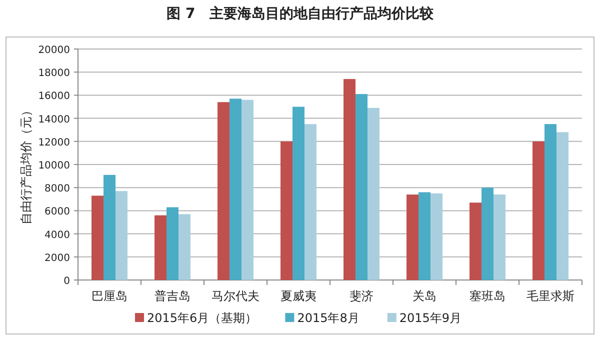  I want to click on y-tick-label: 20000, so click(54, 50).